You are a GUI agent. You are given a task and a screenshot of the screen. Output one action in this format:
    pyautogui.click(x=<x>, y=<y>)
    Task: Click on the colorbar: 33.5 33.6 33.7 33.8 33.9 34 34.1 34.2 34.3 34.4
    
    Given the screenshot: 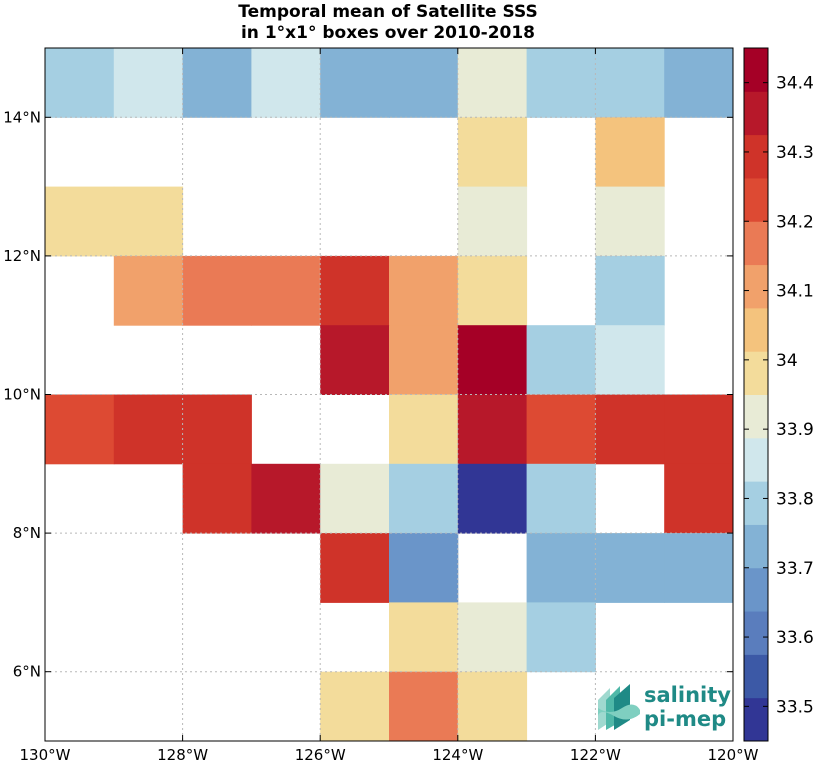 What is the action you would take?
    pyautogui.click(x=778, y=394)
    